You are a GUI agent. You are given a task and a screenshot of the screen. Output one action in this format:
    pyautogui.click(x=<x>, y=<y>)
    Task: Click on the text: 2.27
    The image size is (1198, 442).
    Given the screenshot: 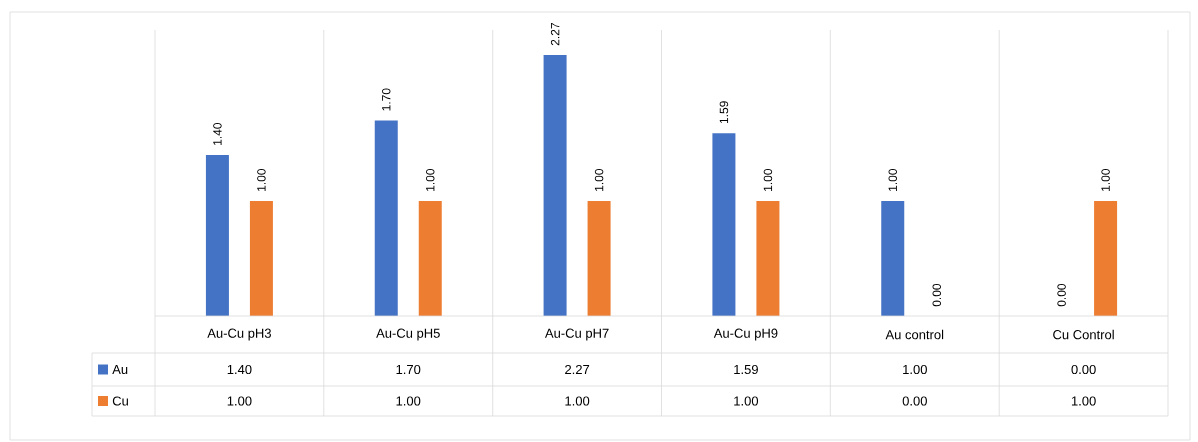 What is the action you would take?
    pyautogui.click(x=555, y=34)
    